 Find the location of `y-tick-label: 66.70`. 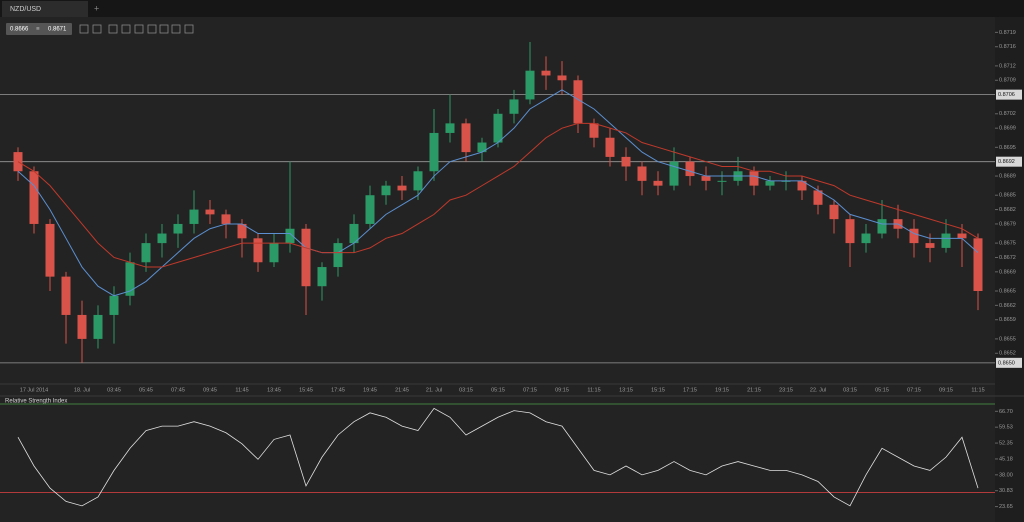

y-tick-label: 66.70 is located at coordinates (1006, 412).